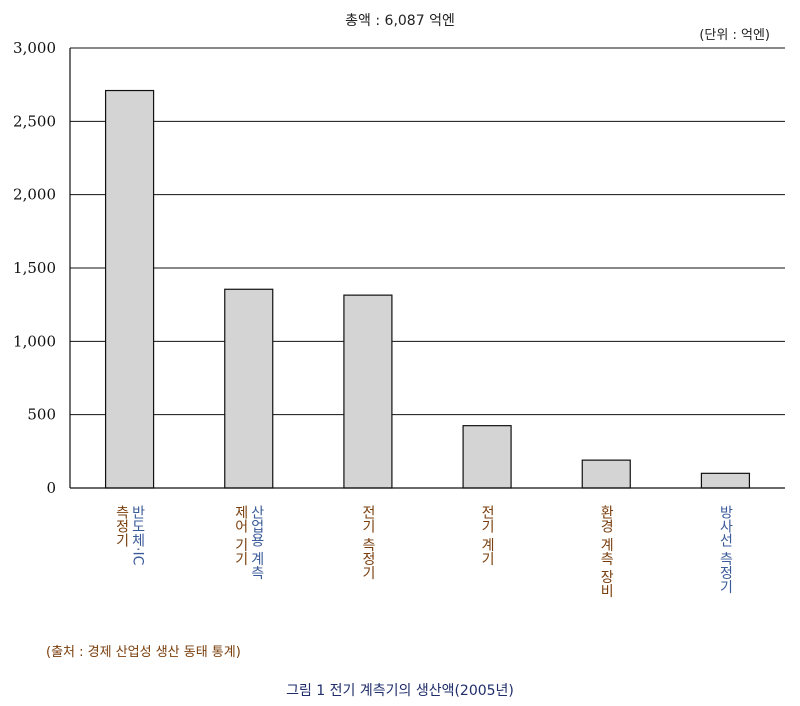 The image size is (800, 706). Describe the element at coordinates (725, 549) in the screenshot. I see `x-category-label: 방사선 측정기` at that location.